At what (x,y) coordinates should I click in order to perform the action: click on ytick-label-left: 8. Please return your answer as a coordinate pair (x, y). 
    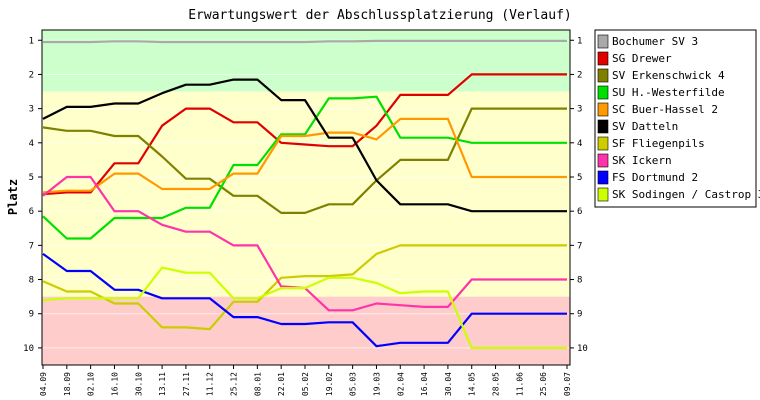
    Looking at the image, I should click on (31, 281).